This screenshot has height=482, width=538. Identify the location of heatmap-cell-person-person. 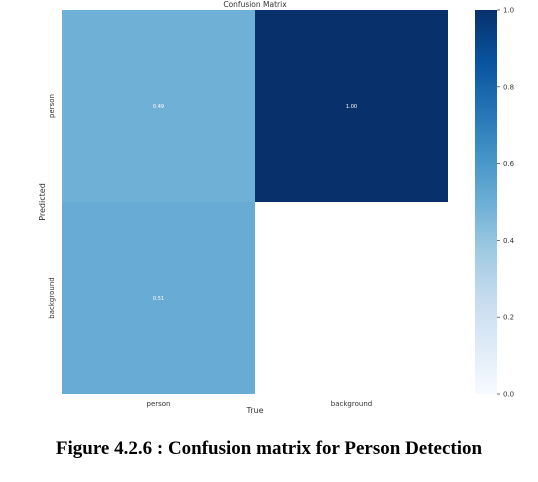
(158, 106).